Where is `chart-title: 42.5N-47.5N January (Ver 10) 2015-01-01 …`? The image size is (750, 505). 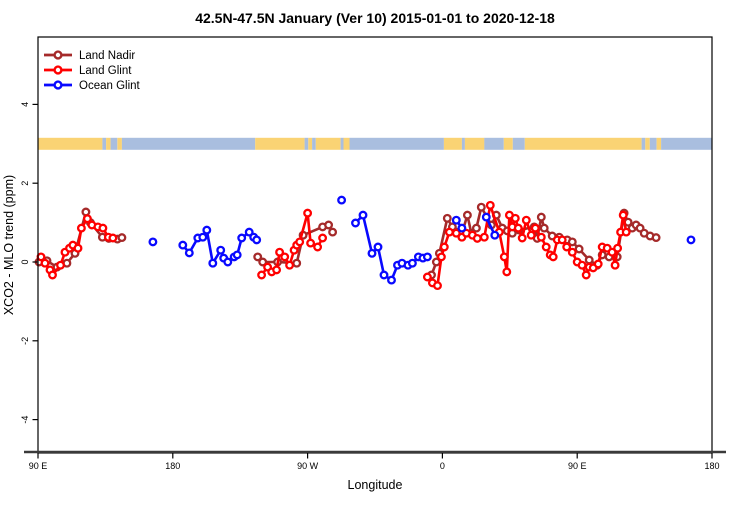
chart-title: 42.5N-47.5N January (Ver 10) 2015-01-01 … is located at coordinates (375, 18).